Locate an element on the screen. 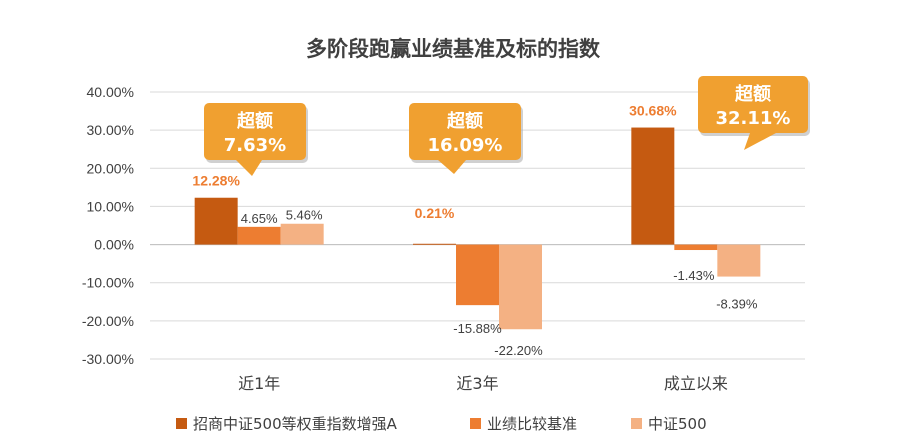 The height and width of the screenshot is (442, 903). x-category-label: 近3年 is located at coordinates (477, 383).